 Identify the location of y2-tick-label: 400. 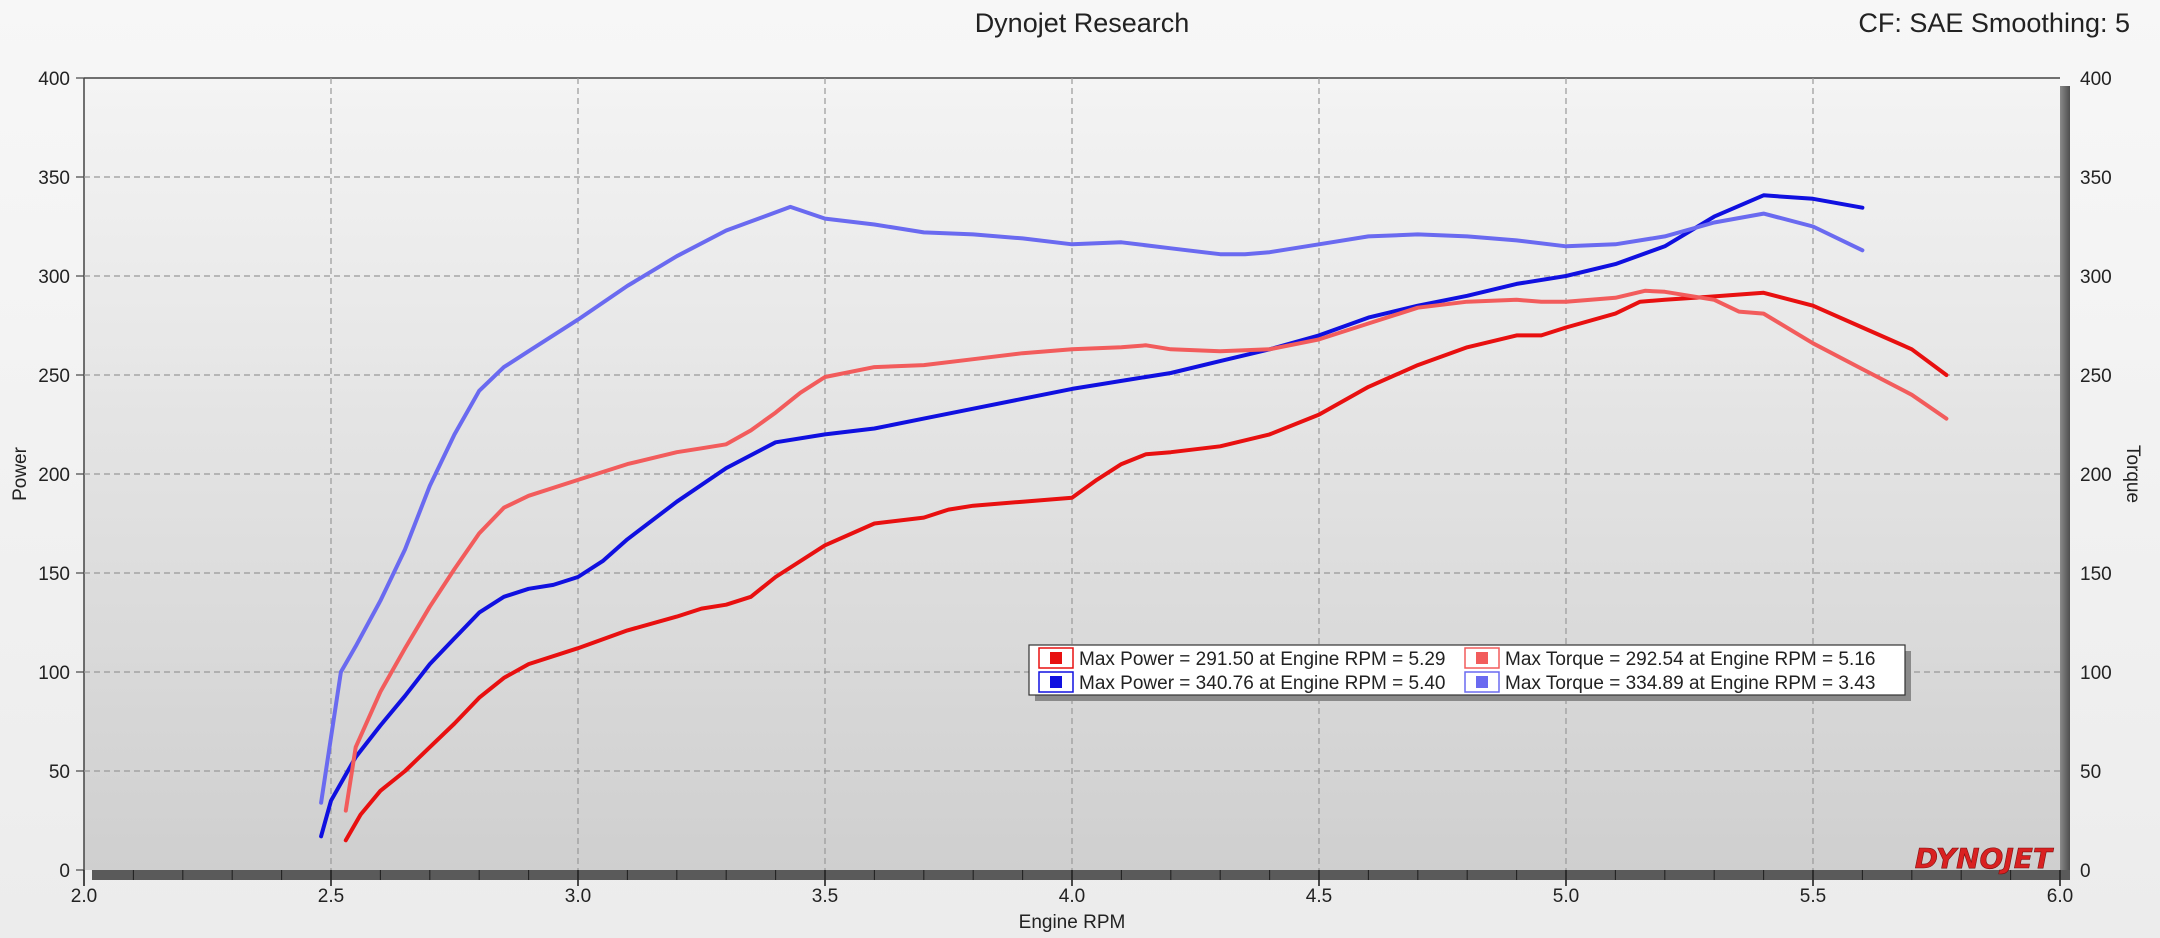
(2096, 79).